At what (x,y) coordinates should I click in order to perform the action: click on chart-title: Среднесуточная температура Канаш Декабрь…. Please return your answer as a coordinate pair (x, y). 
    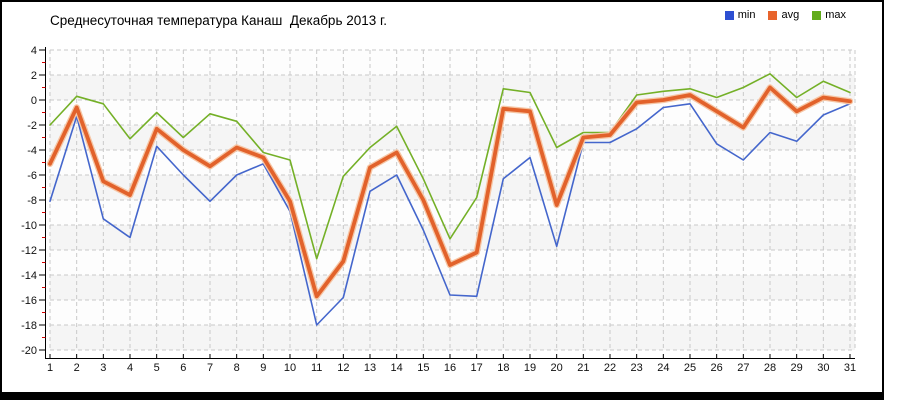
    Looking at the image, I should click on (219, 20).